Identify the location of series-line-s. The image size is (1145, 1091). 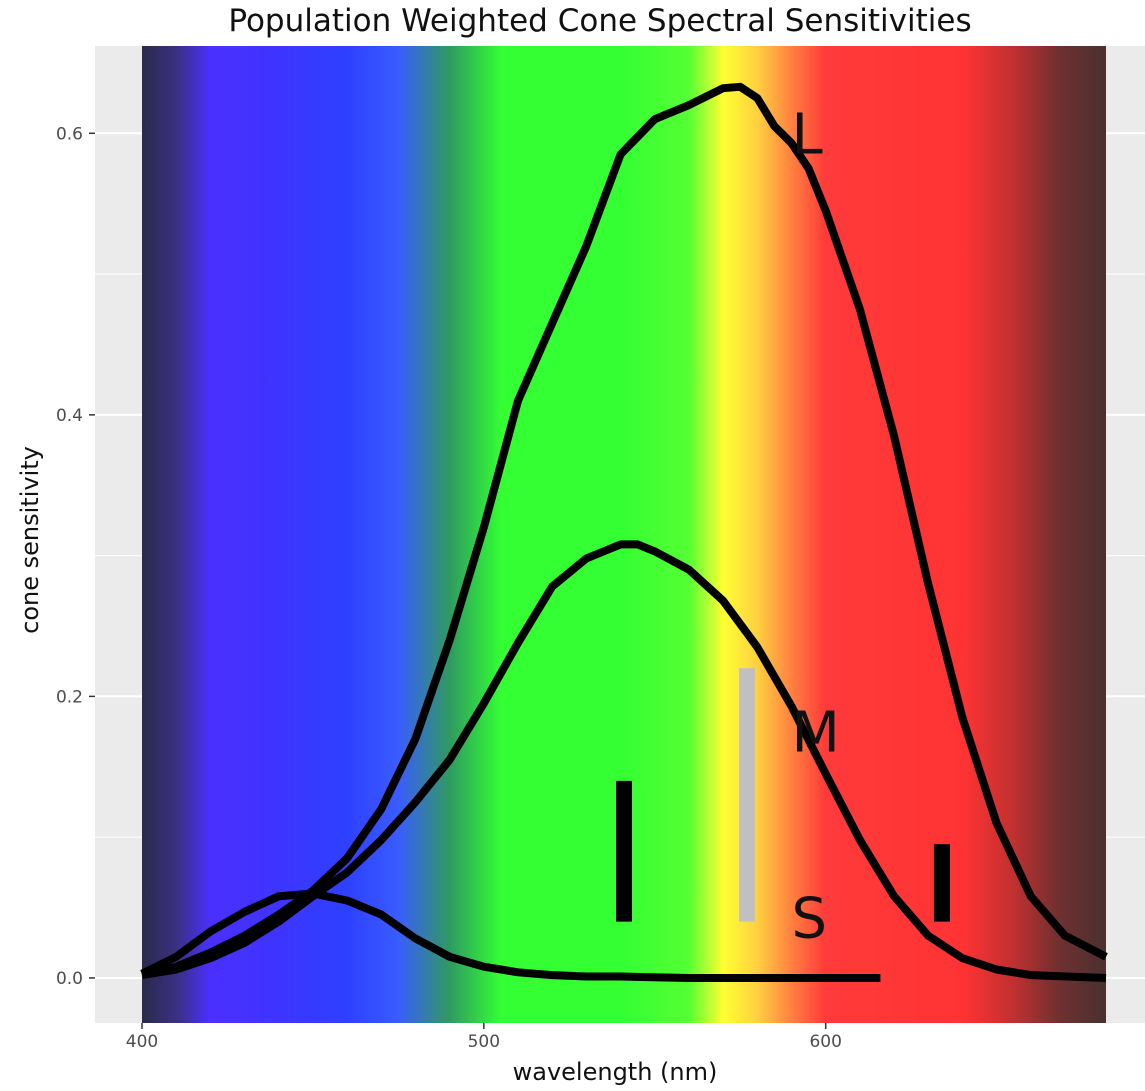
(510, 935).